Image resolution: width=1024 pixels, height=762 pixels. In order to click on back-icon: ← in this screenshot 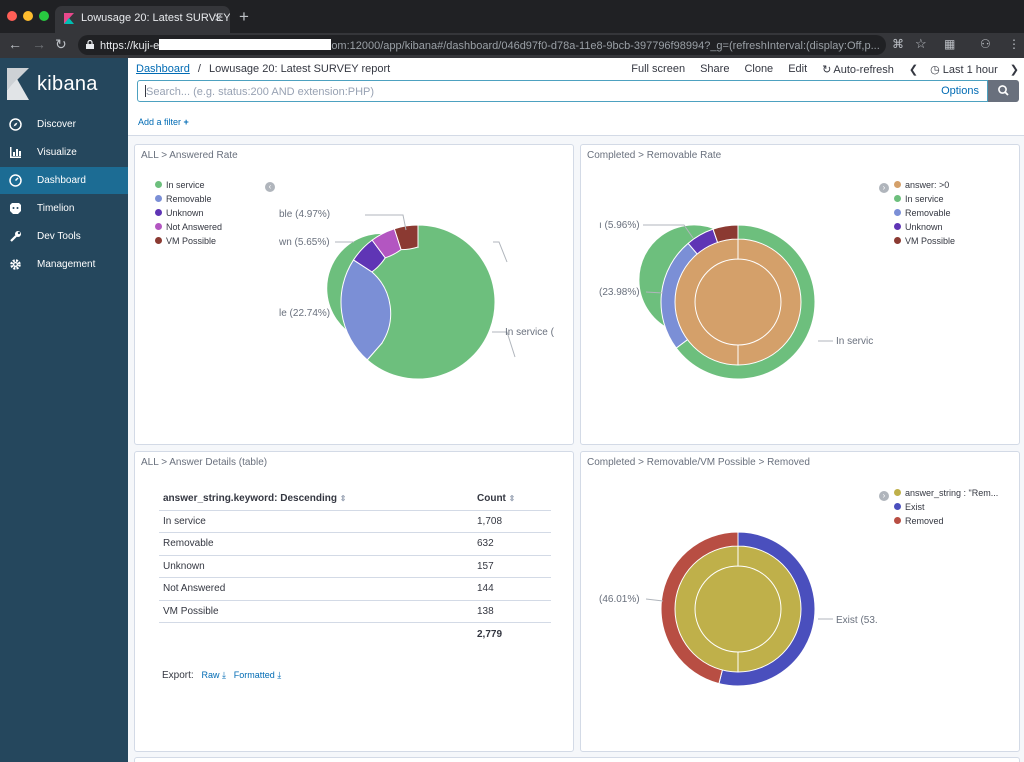, I will do `click(15, 44)`.